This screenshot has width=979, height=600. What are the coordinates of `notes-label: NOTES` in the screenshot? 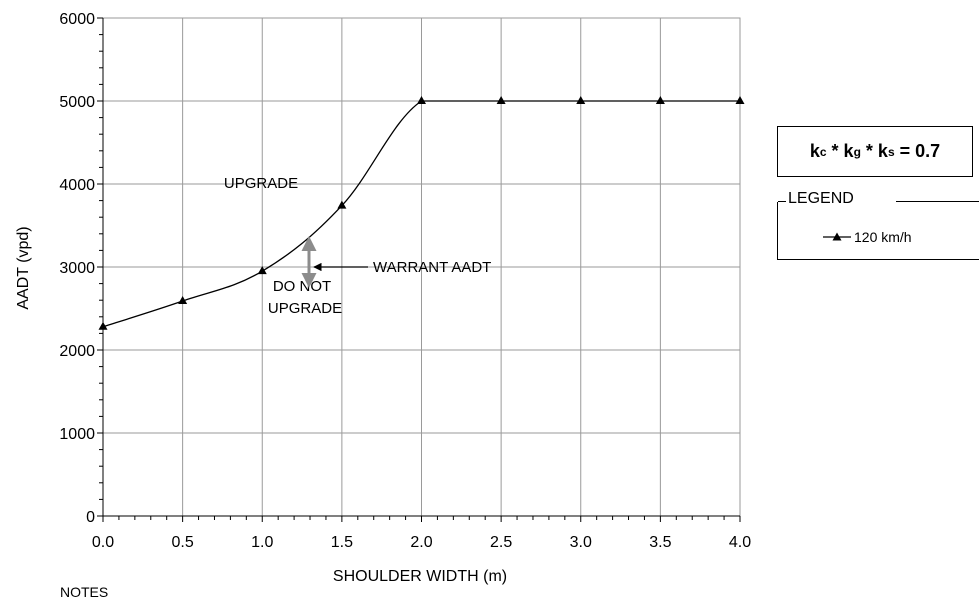 It's located at (84, 592).